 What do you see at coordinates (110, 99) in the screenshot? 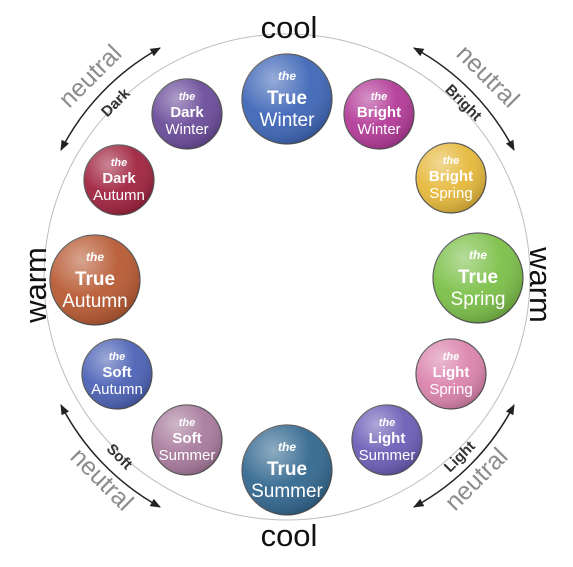
I see `arrow-top-left` at bounding box center [110, 99].